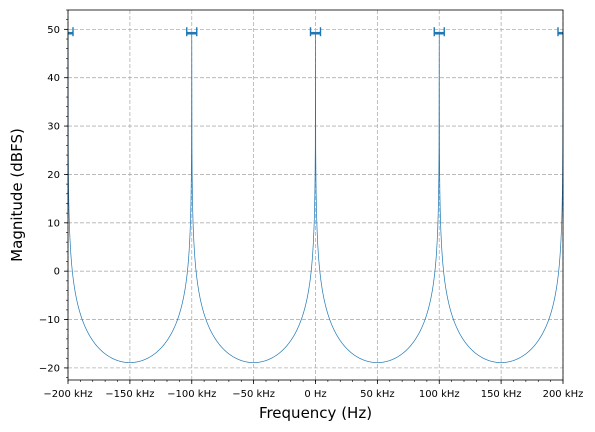 This screenshot has height=432, width=595. What do you see at coordinates (315, 394) in the screenshot?
I see `x-tick-label: 0 Hz` at bounding box center [315, 394].